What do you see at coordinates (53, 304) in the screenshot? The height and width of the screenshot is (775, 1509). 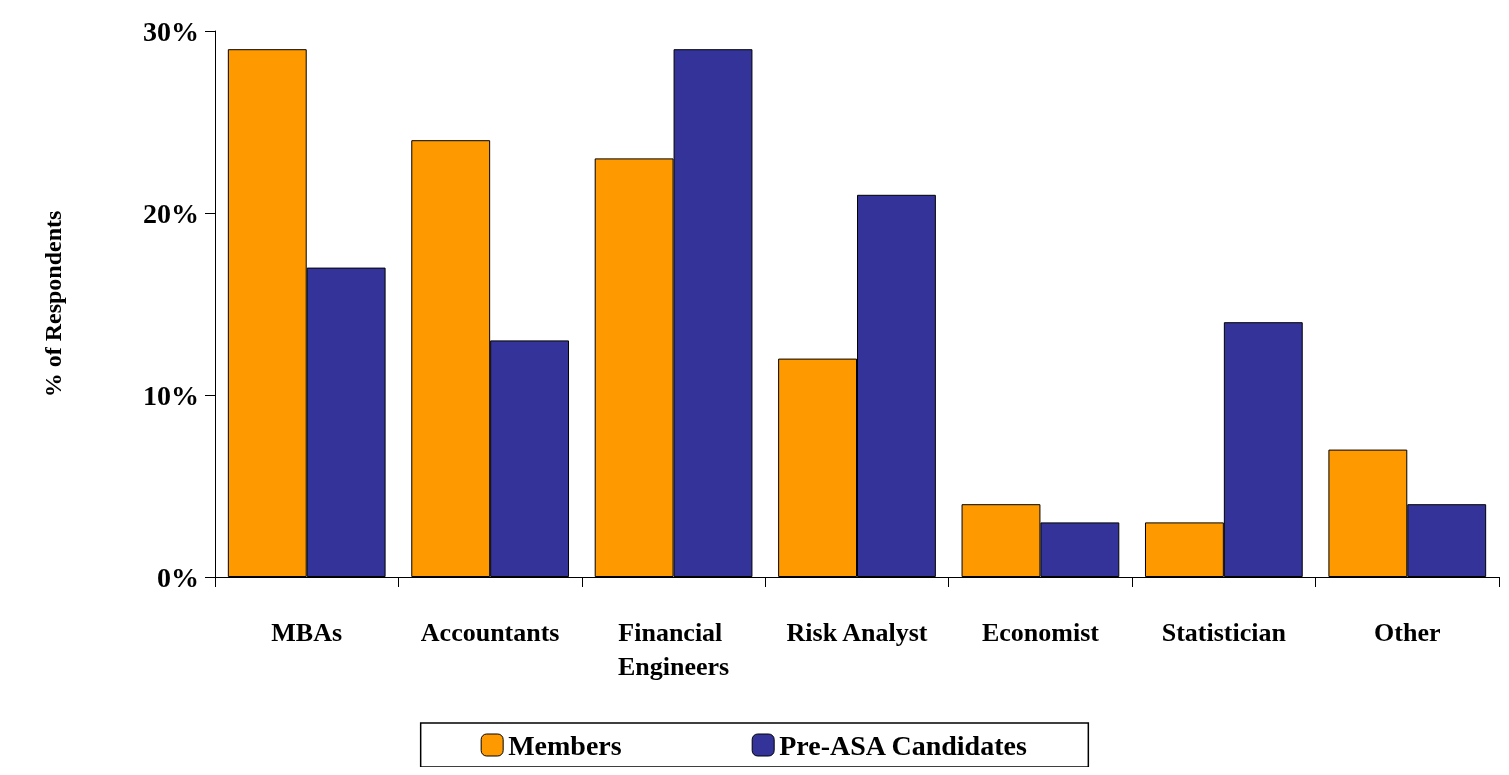 I see `y-axis-title: % of Respondents` at bounding box center [53, 304].